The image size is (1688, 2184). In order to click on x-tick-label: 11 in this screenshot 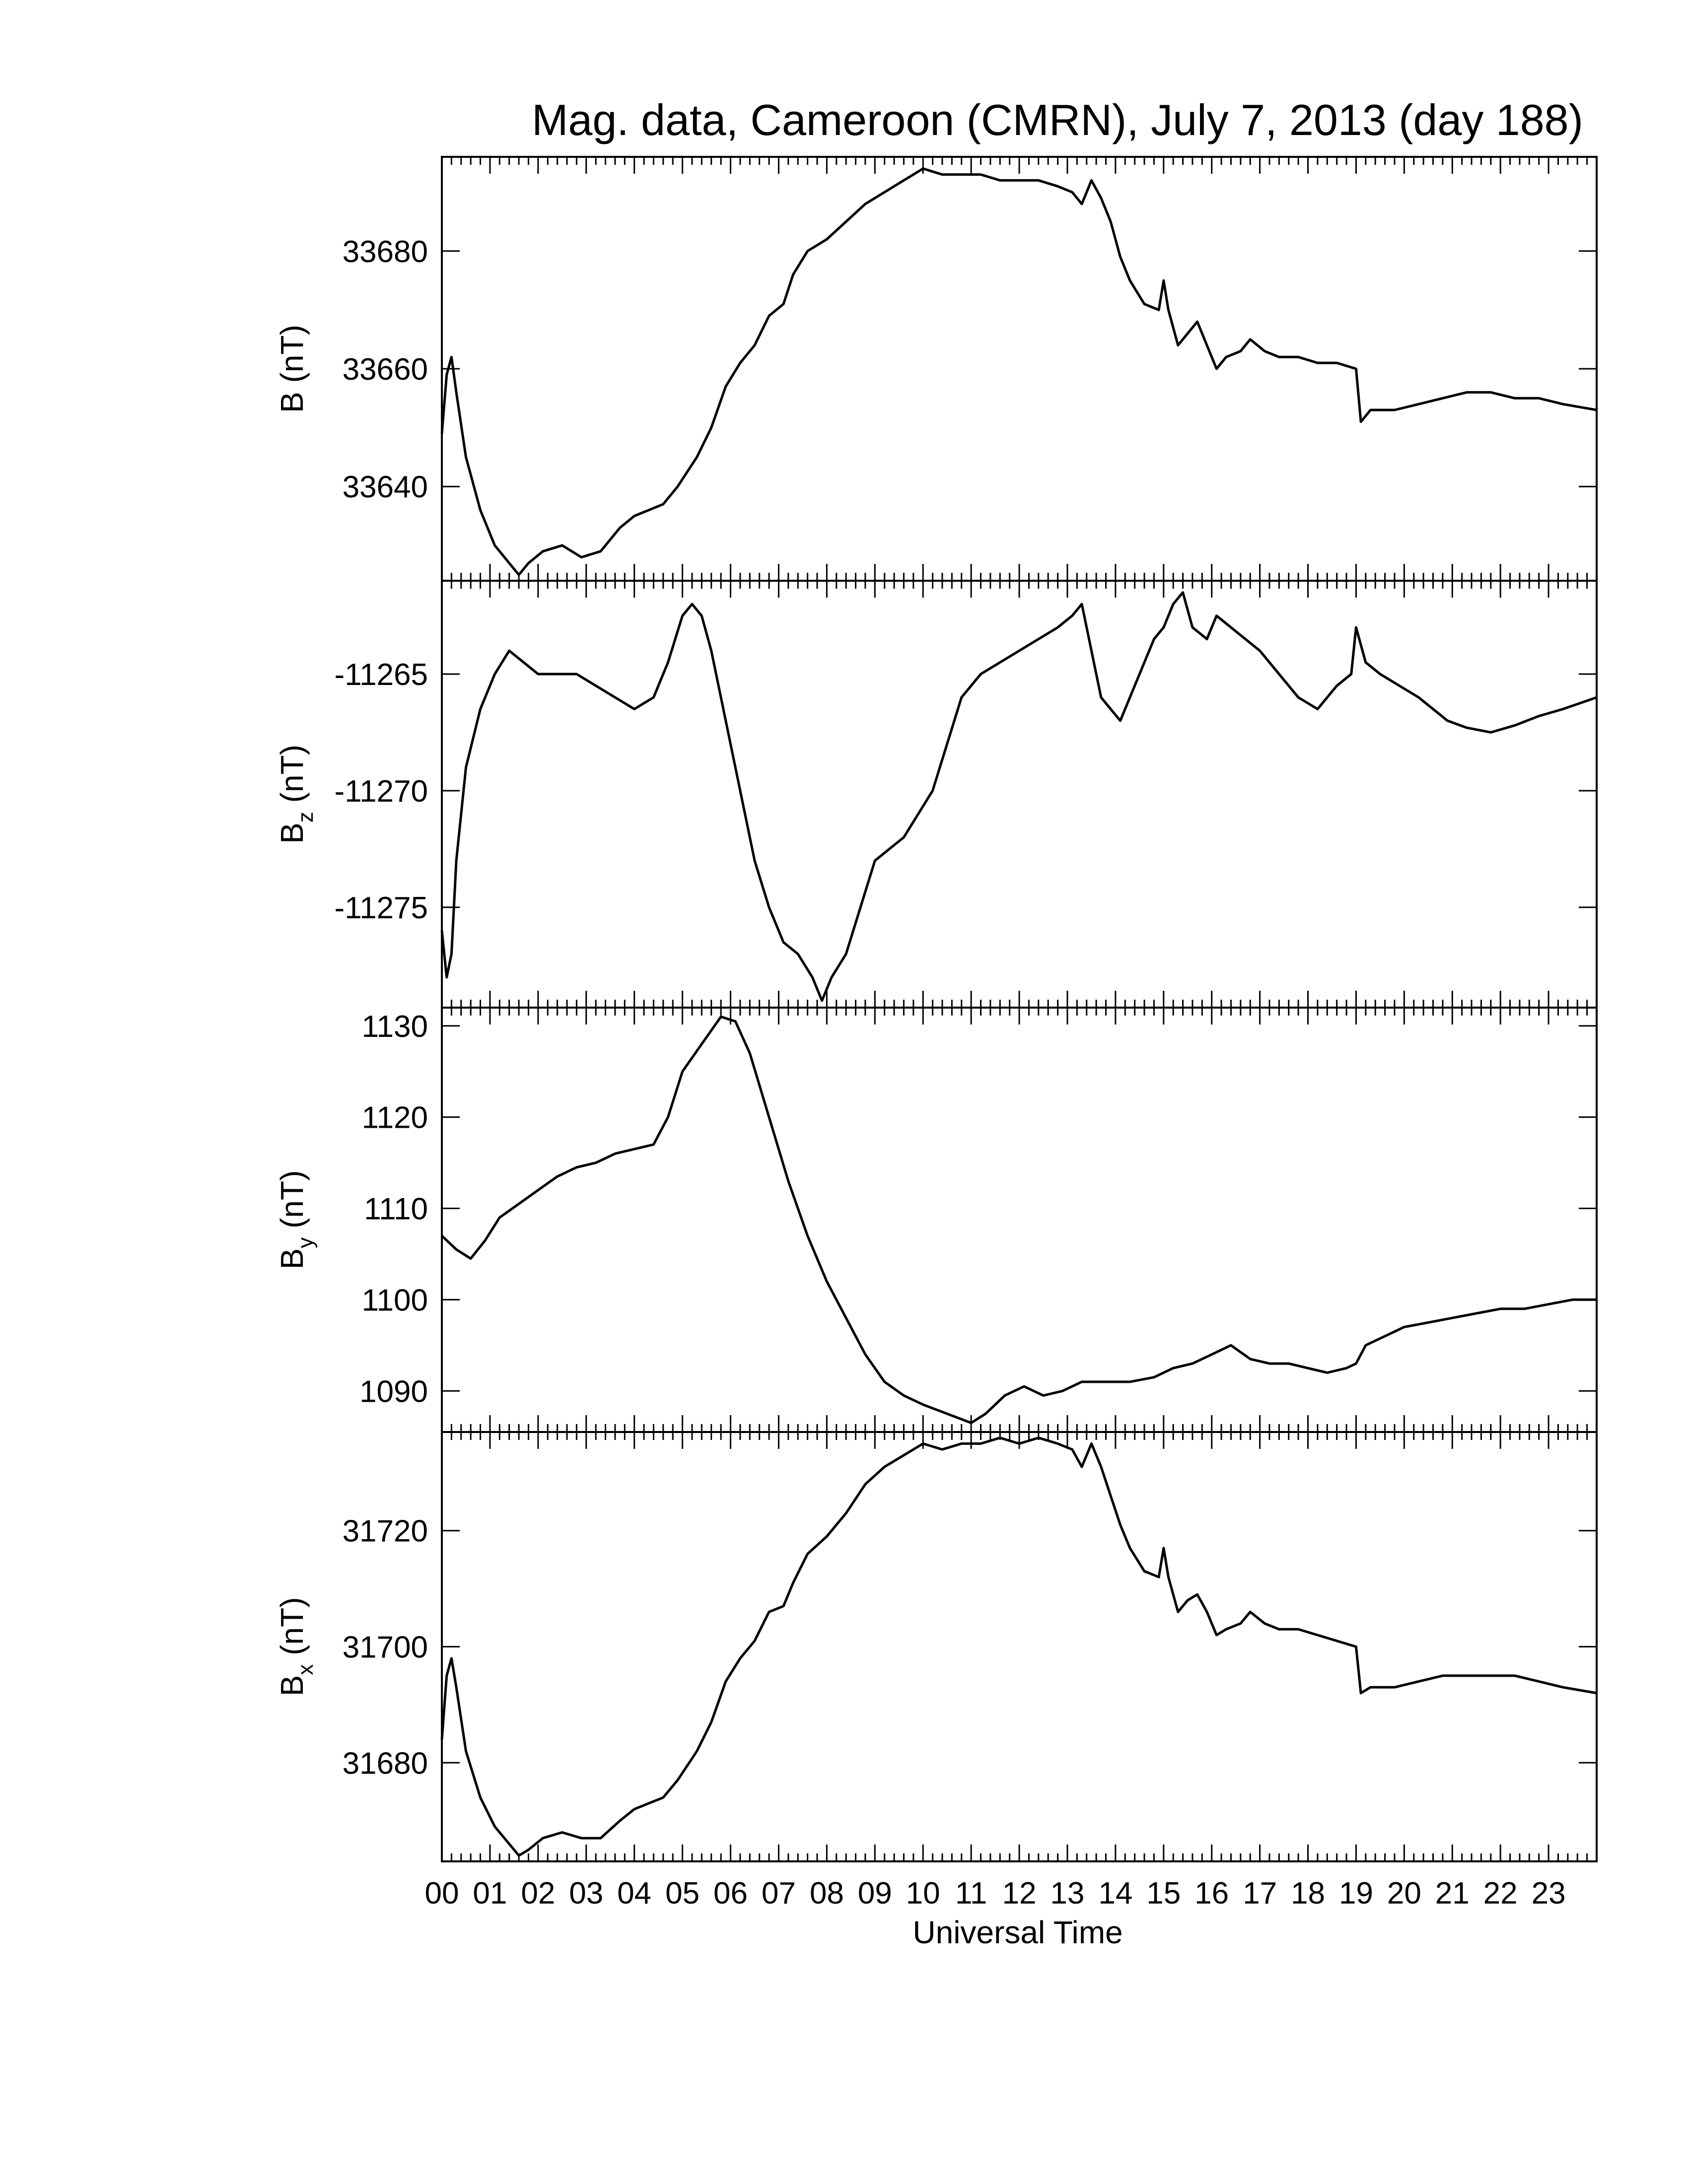, I will do `click(971, 1893)`.